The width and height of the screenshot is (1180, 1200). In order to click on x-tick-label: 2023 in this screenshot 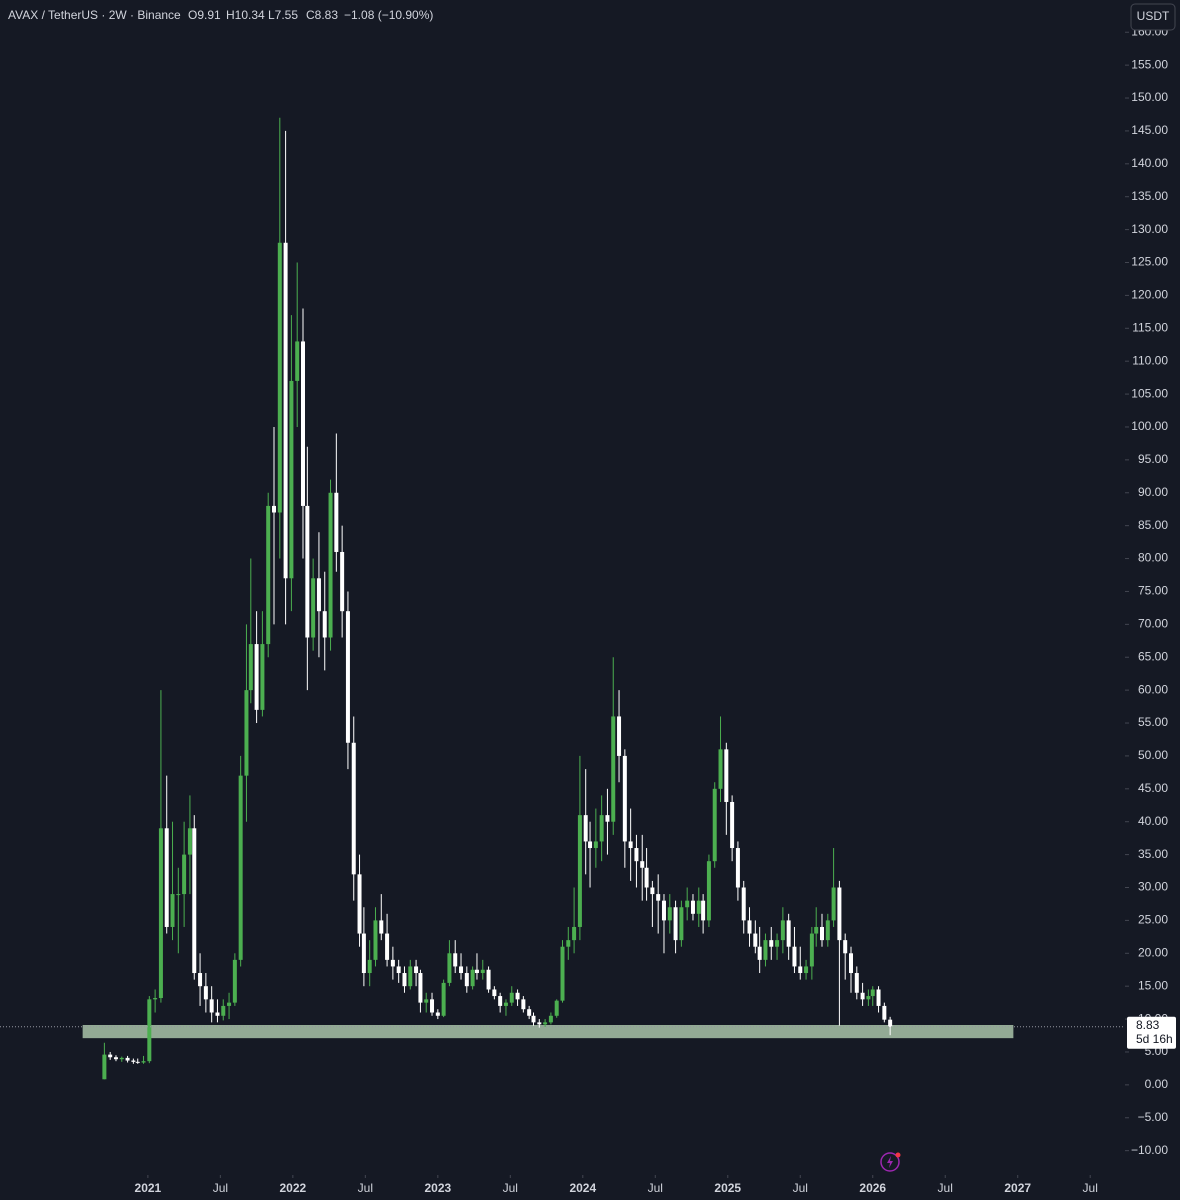, I will do `click(437, 1188)`.